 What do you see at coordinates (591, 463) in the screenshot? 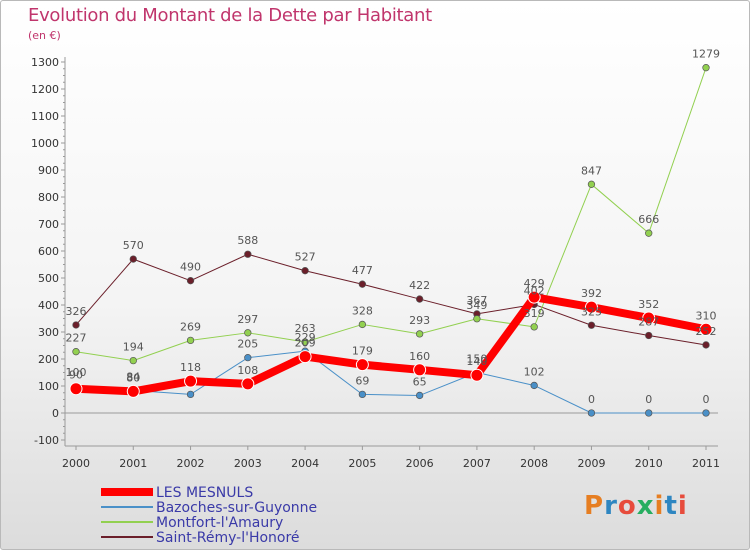
I see `x-tick-label: 2009` at bounding box center [591, 463].